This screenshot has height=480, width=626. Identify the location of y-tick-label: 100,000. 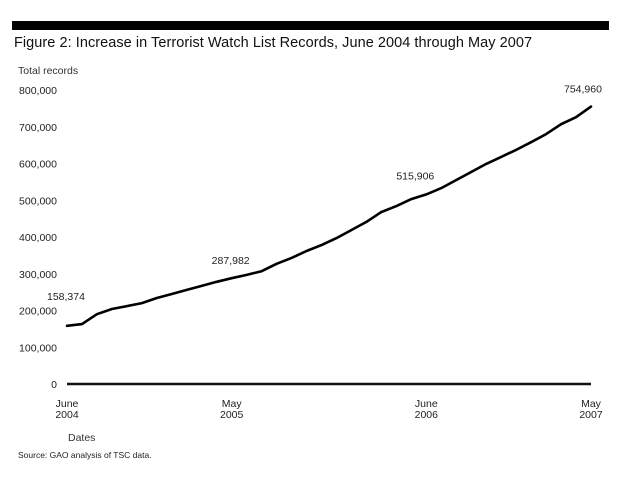
(38, 348).